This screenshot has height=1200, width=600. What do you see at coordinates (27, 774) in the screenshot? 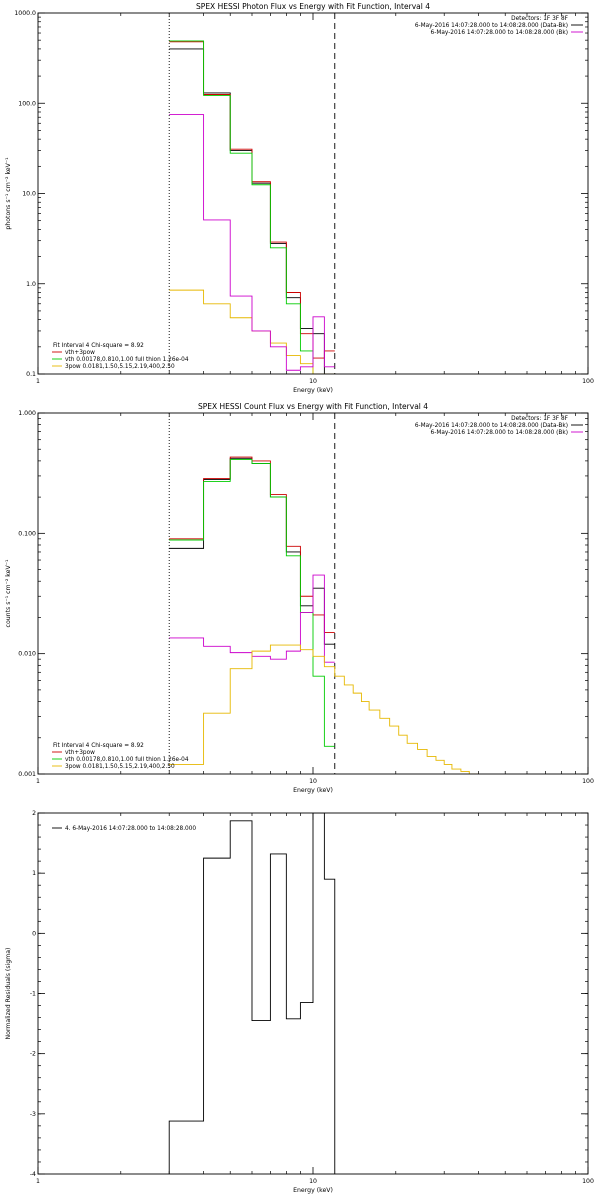
I see `y-tick-label: 0.001` at bounding box center [27, 774].